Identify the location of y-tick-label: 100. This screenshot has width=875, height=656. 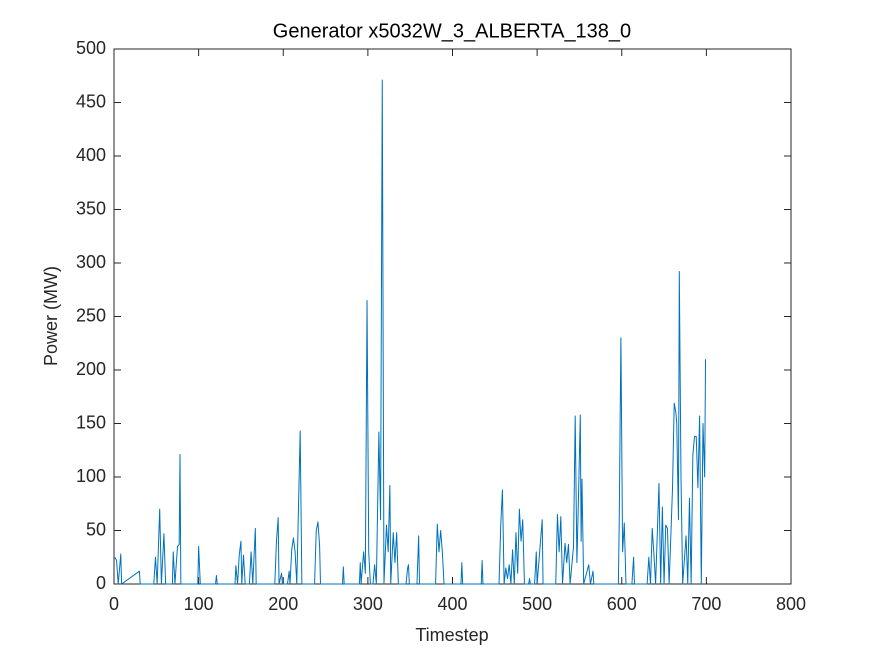
(91, 476).